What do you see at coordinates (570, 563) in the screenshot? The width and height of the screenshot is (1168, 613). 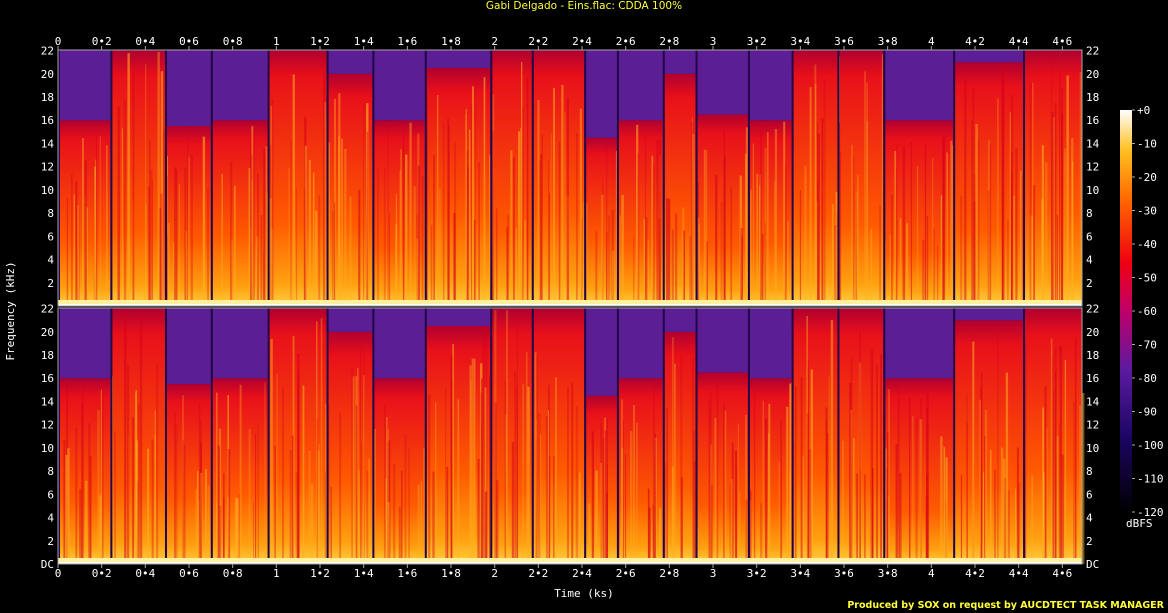 I see `dc-band` at bounding box center [570, 563].